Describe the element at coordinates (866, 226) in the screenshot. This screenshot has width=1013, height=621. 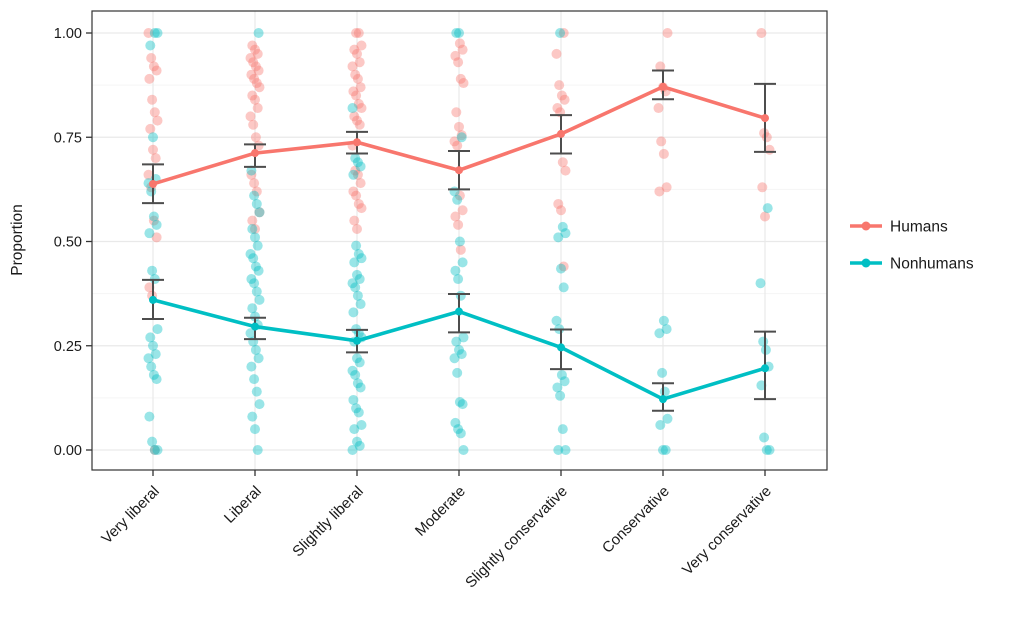
I see `legend-key-point-humans` at that location.